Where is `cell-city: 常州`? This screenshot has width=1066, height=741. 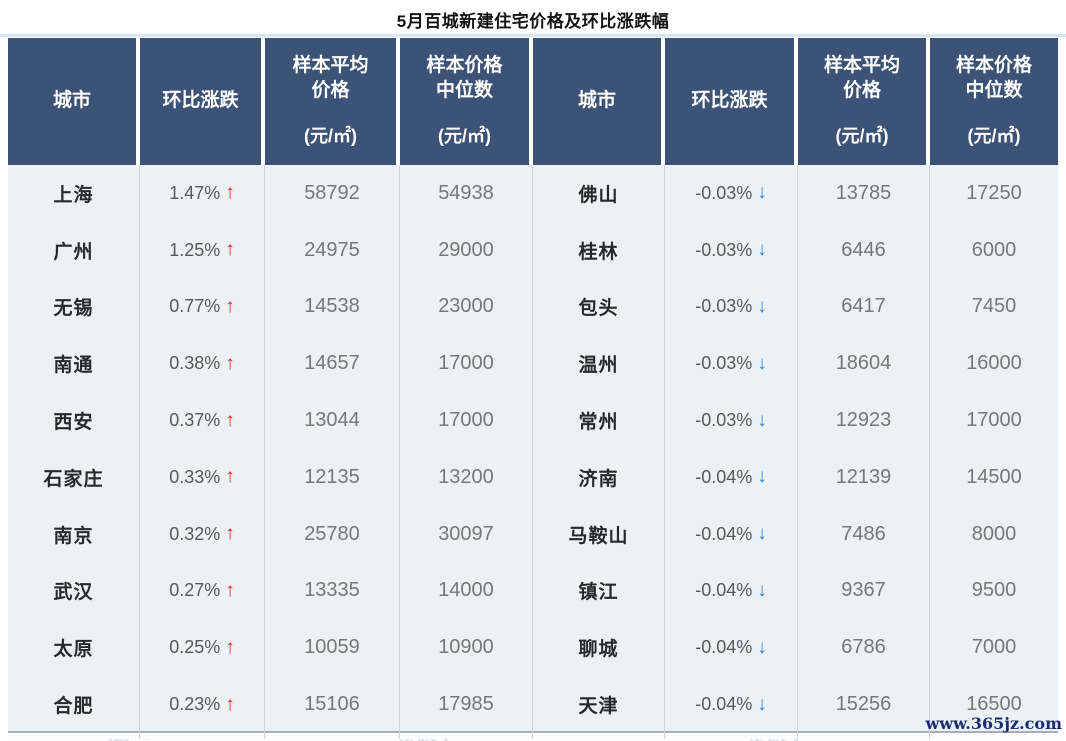 cell-city: 常州 is located at coordinates (599, 420).